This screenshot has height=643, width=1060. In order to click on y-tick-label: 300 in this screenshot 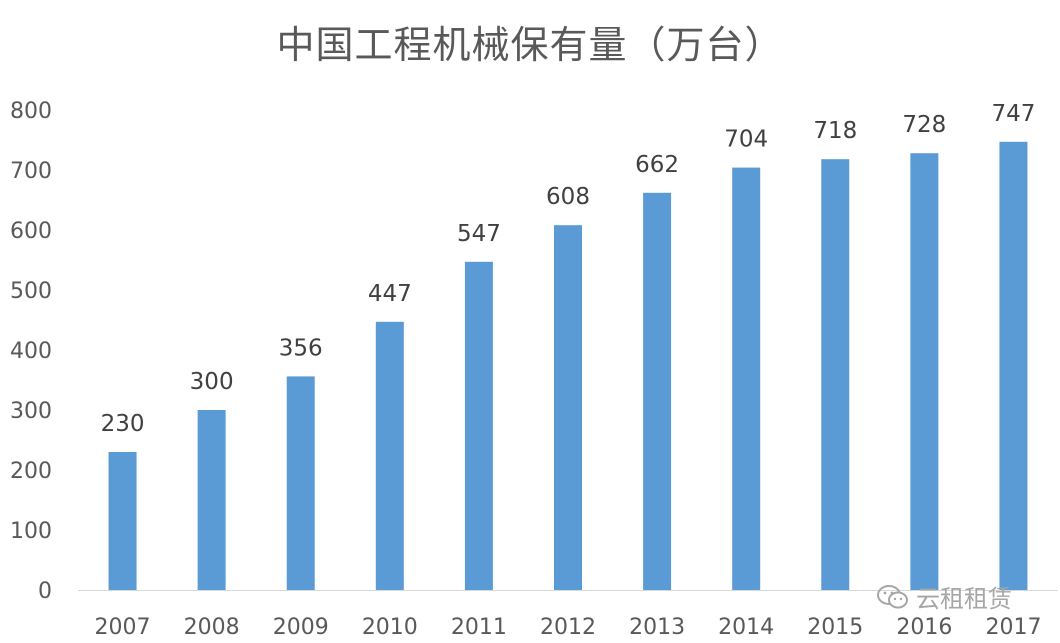, I will do `click(31, 411)`.